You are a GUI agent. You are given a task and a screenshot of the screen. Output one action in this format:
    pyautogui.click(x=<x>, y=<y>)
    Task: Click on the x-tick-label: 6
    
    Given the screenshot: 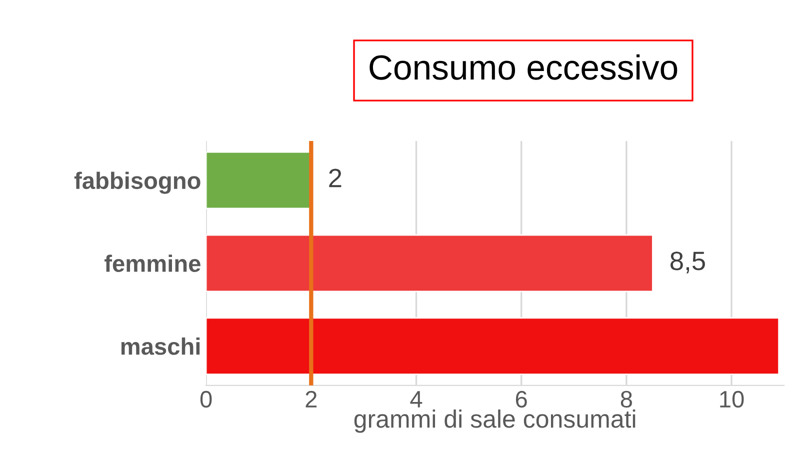 What is the action you would take?
    pyautogui.click(x=521, y=399)
    